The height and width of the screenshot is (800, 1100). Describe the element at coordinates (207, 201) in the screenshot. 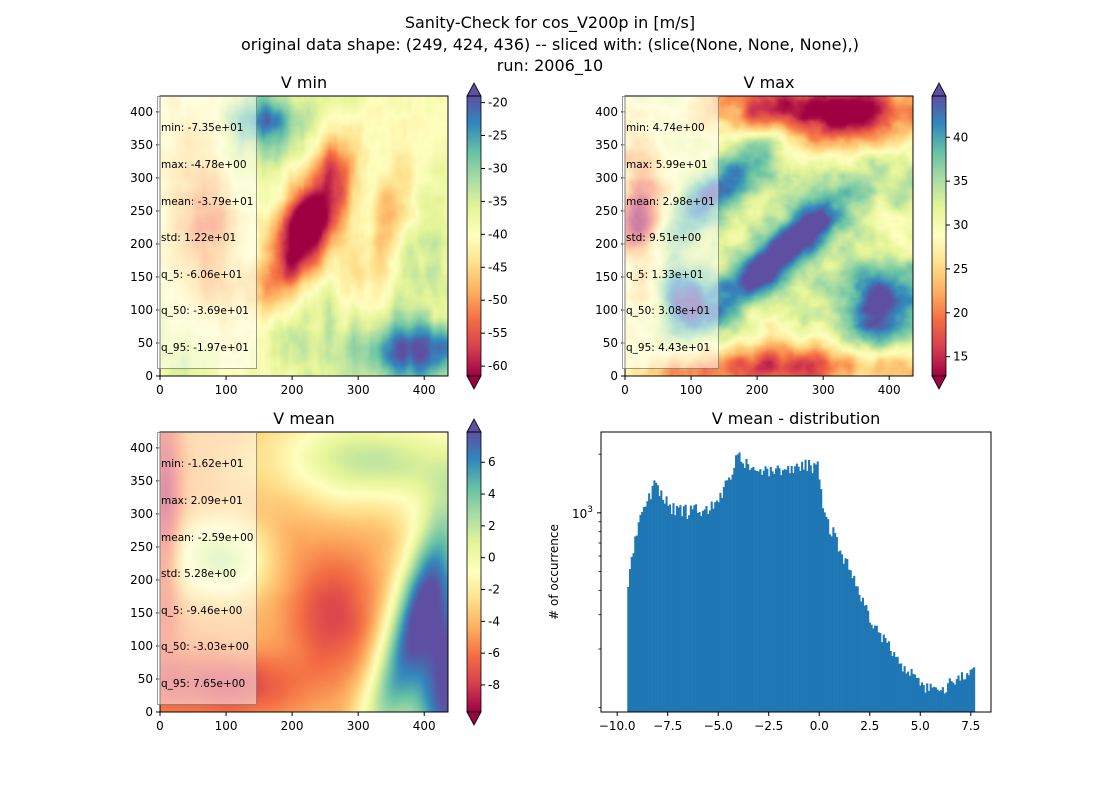

I see `stat-line: mean: -3.79e+01` at that location.